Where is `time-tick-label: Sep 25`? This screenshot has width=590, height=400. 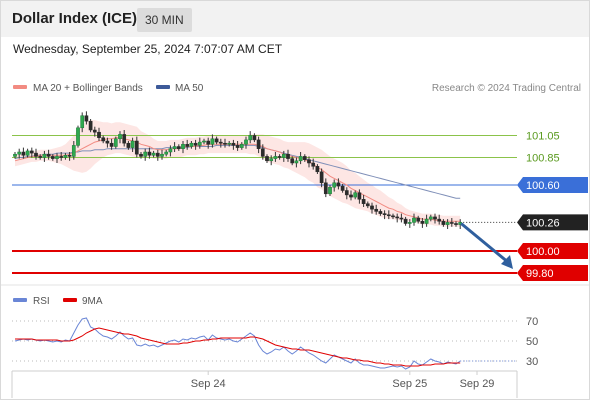
time-tick-label: Sep 25 is located at coordinates (409, 384).